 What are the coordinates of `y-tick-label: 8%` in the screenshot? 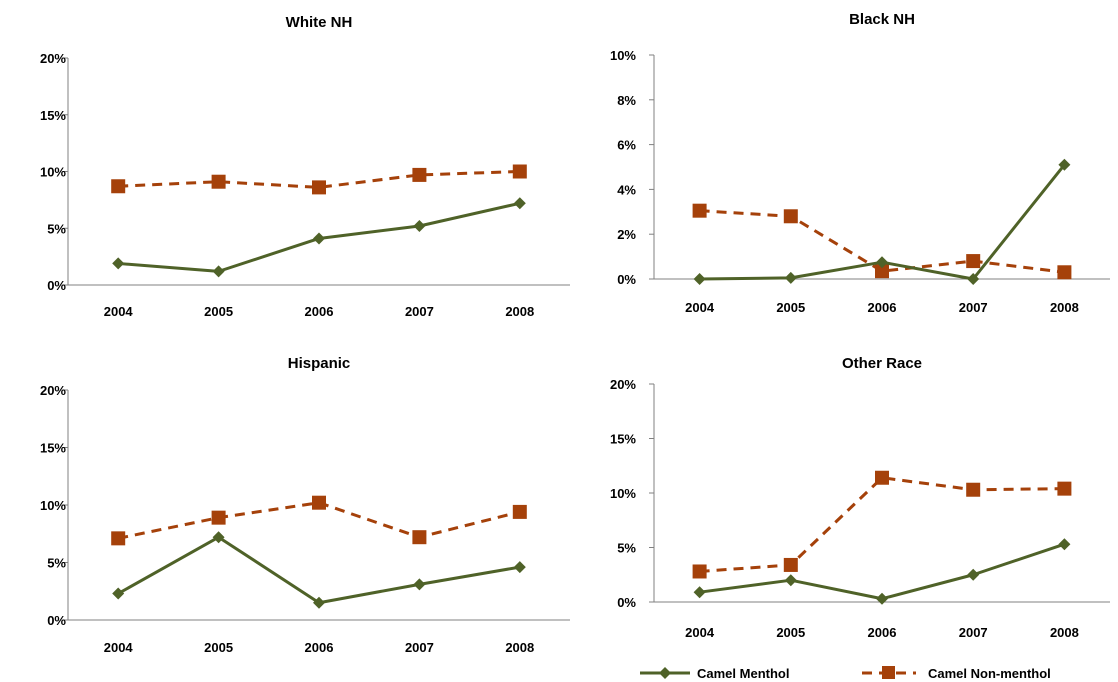 It's located at (626, 100).